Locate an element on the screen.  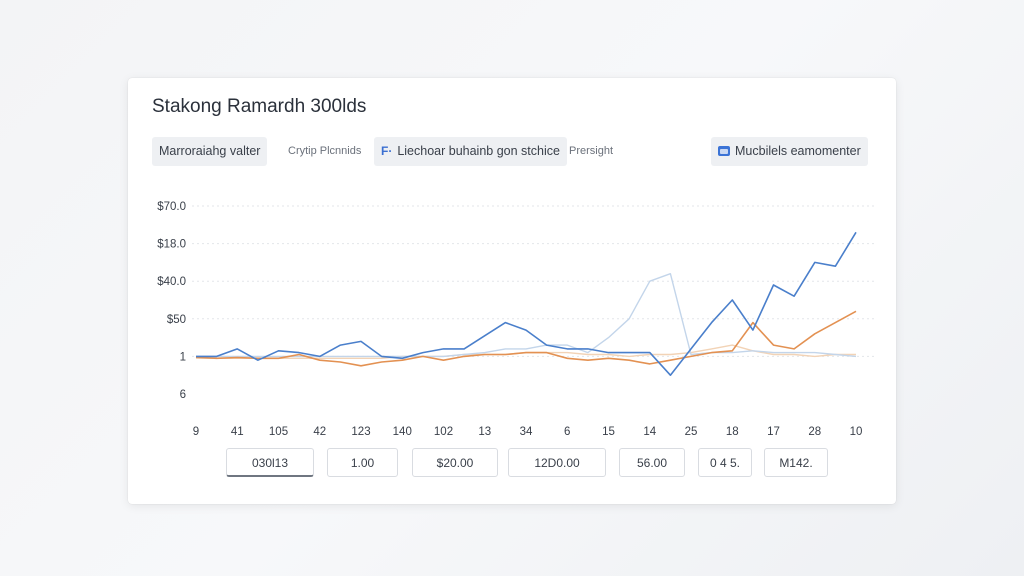
x-tick-label: 105 is located at coordinates (278, 432).